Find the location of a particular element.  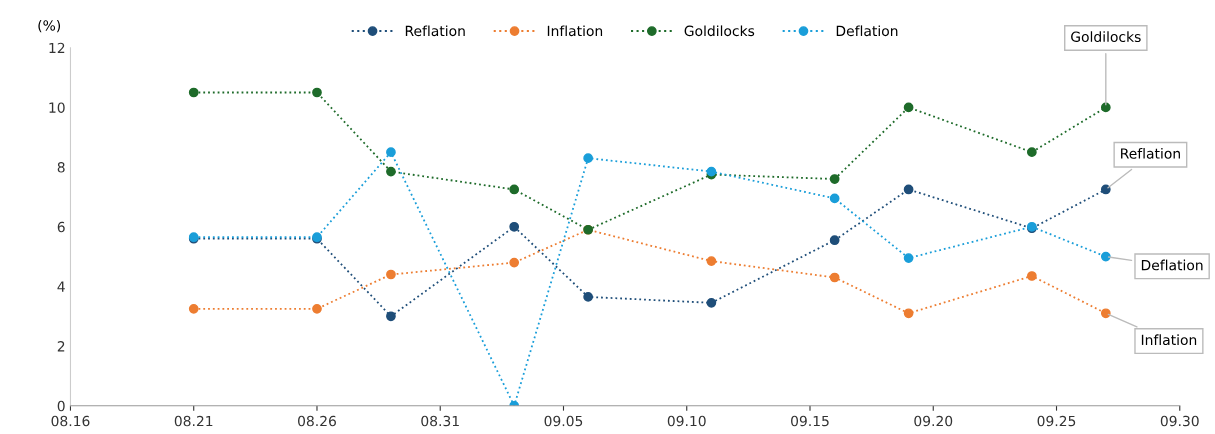

x-tick-label: 09.15 is located at coordinates (810, 421).